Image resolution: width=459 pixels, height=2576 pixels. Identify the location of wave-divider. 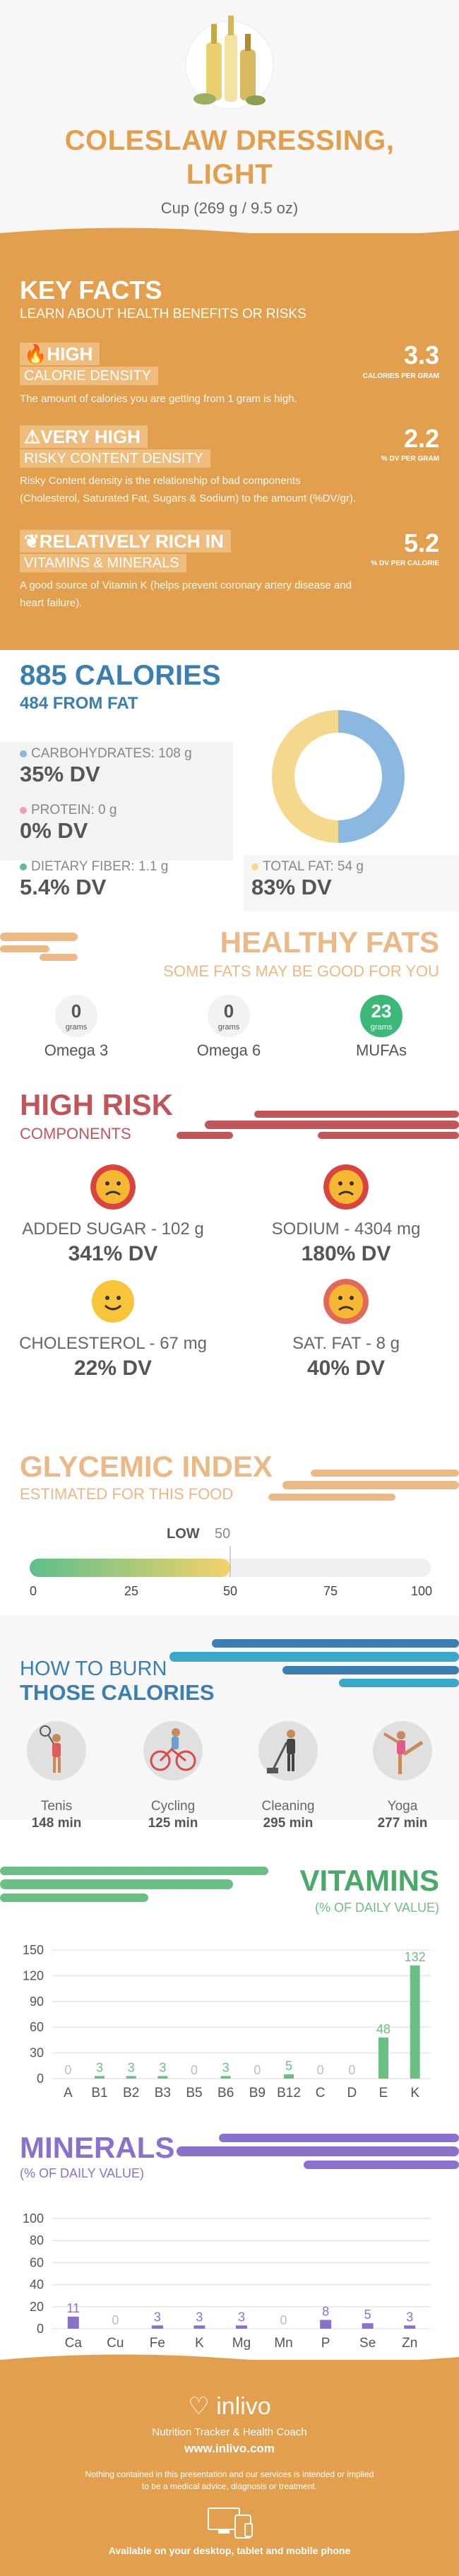
(229, 236).